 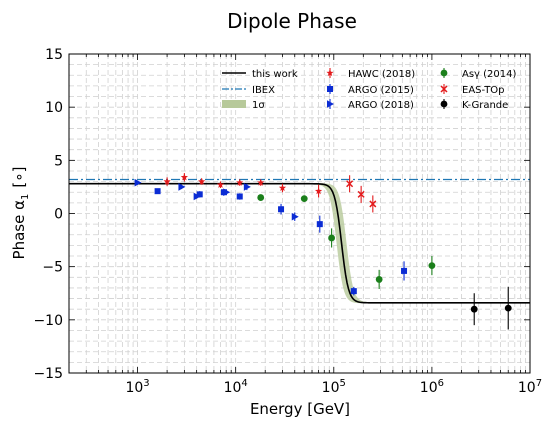 I want to click on x-tick-exponent: 4, so click(x=244, y=383).